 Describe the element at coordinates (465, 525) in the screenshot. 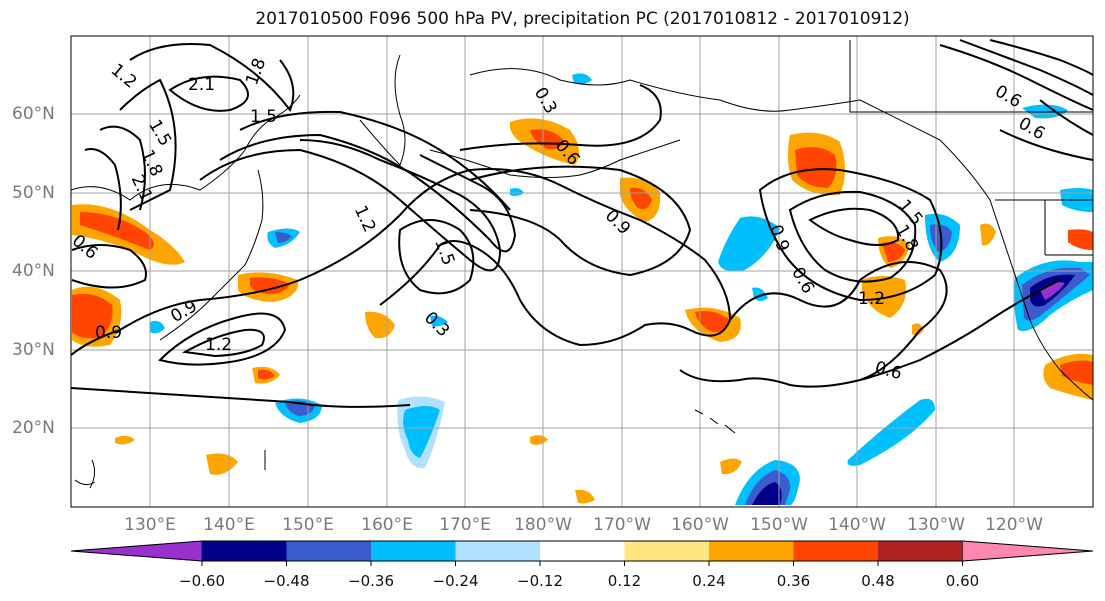

I see `lon-label: 170°E` at that location.